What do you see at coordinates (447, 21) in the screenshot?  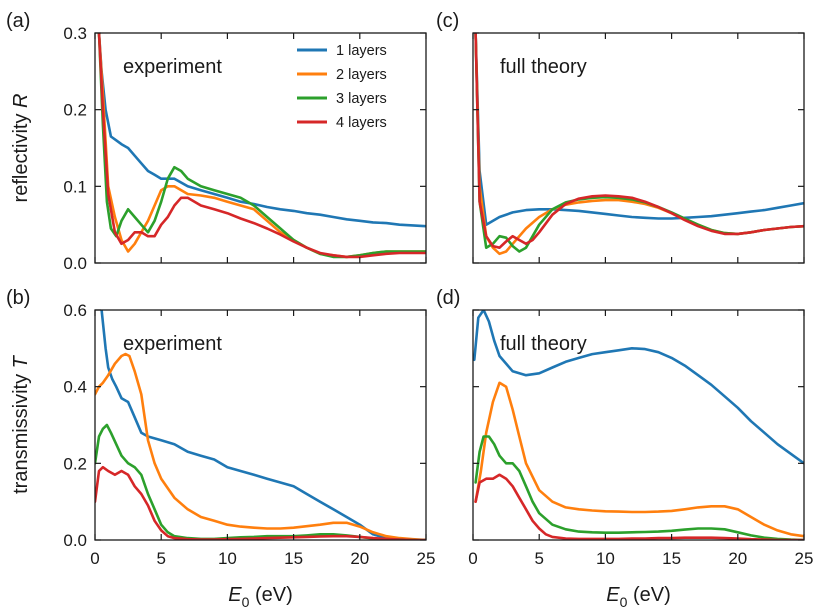 I see `panel-label: (c)` at bounding box center [447, 21].